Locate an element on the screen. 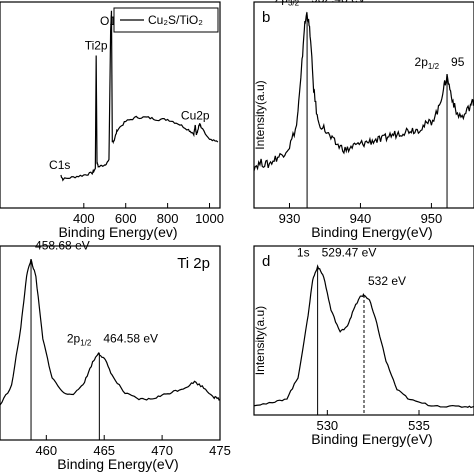 The width and height of the screenshot is (474, 474). x-tick-label: 950 is located at coordinates (432, 218).